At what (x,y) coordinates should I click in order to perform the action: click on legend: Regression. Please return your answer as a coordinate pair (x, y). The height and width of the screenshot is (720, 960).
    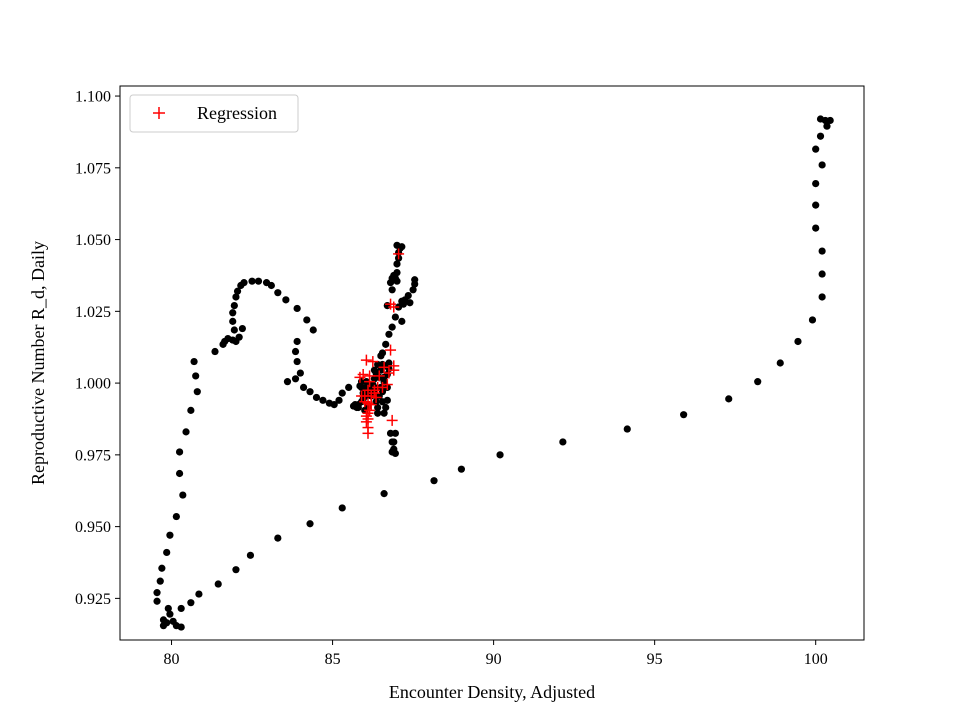
    Looking at the image, I should click on (214, 113).